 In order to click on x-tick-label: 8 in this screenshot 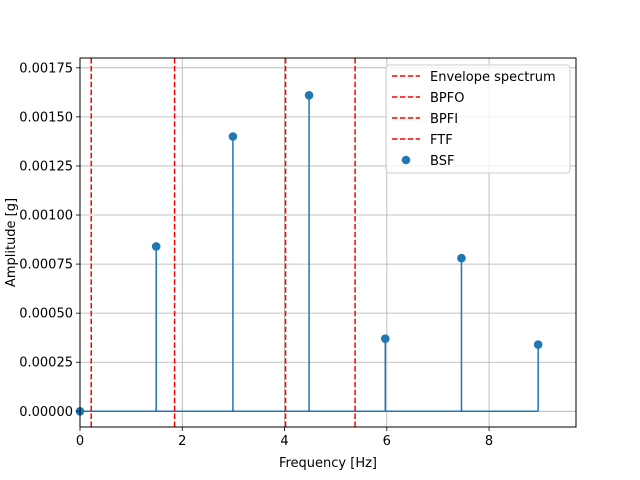, I will do `click(489, 441)`.